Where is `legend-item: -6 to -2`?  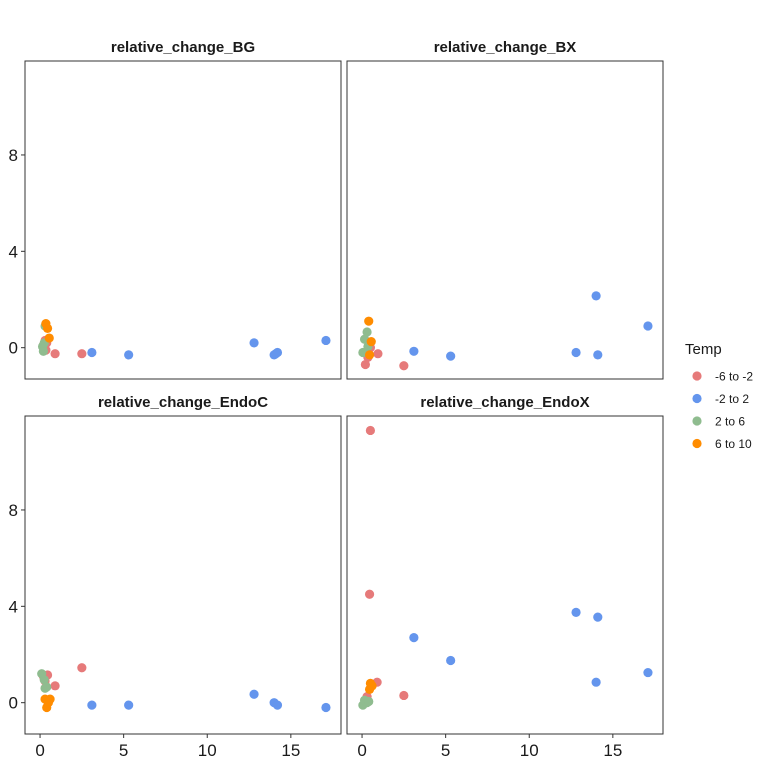
legend-item: -6 to -2 is located at coordinates (722, 377).